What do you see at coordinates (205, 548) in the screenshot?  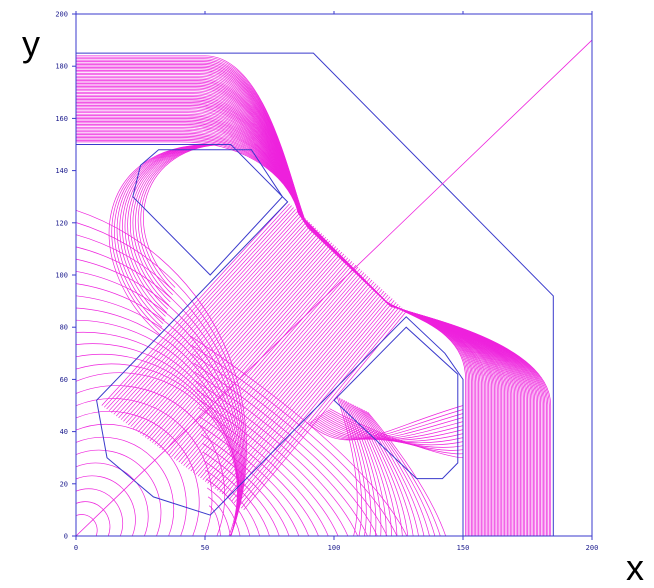 I see `x-tick-label: 50` at bounding box center [205, 548].